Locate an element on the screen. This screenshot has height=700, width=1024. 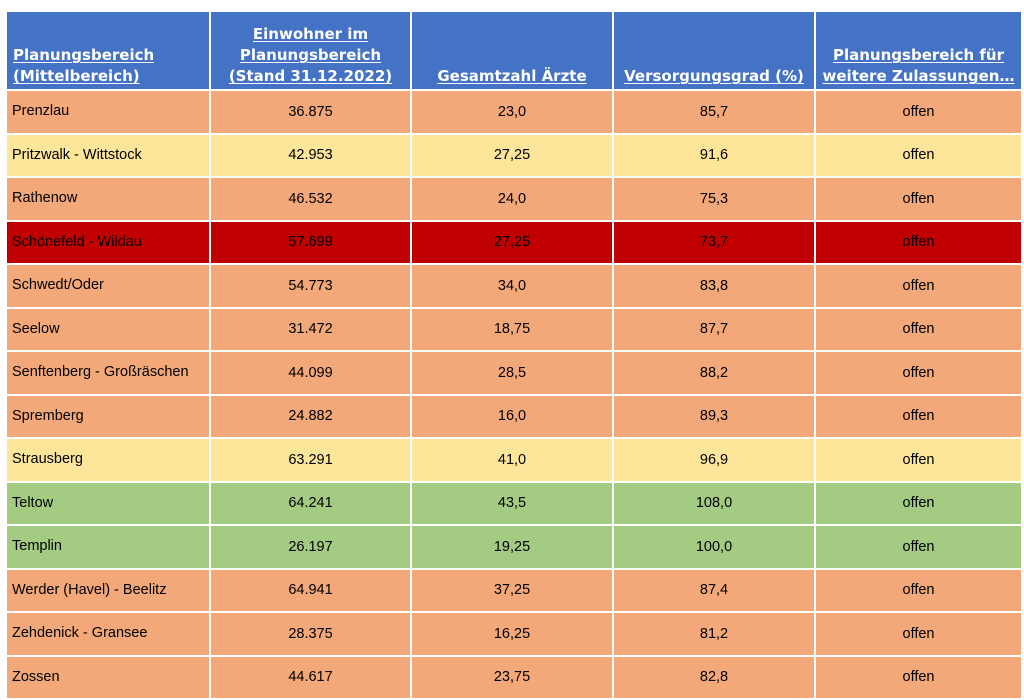
cell-planungsbereich: Werder (Havel) - Beelitz is located at coordinates (108, 590).